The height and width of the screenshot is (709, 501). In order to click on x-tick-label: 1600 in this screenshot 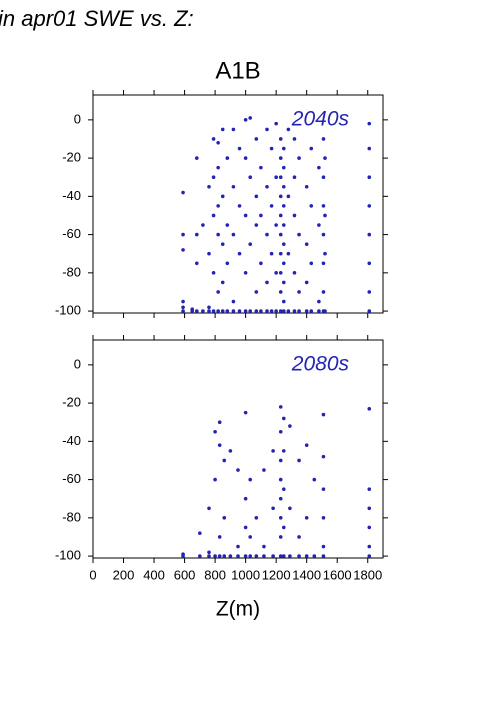, I will do `click(337, 574)`.